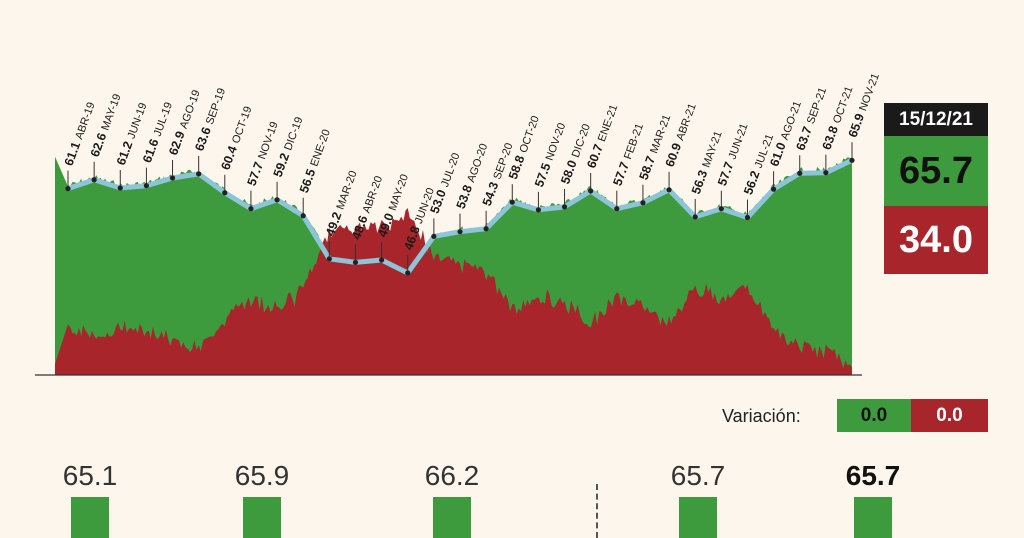 Image resolution: width=1024 pixels, height=538 pixels. Describe the element at coordinates (597, 511) in the screenshot. I see `dashed-separator` at that location.